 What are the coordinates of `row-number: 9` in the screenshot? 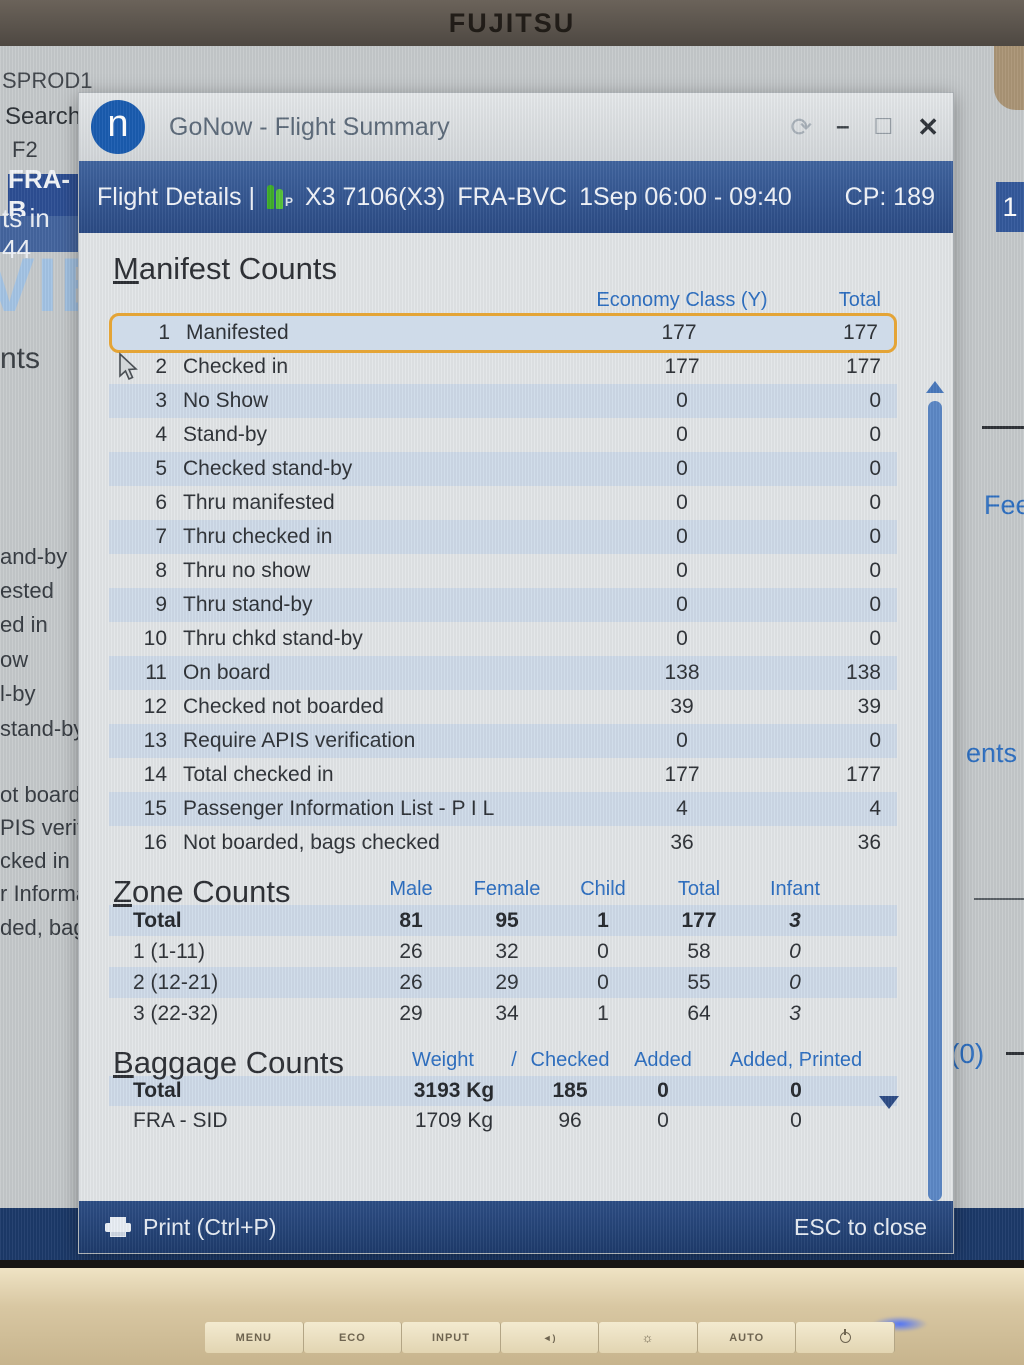 It's located at (161, 604).